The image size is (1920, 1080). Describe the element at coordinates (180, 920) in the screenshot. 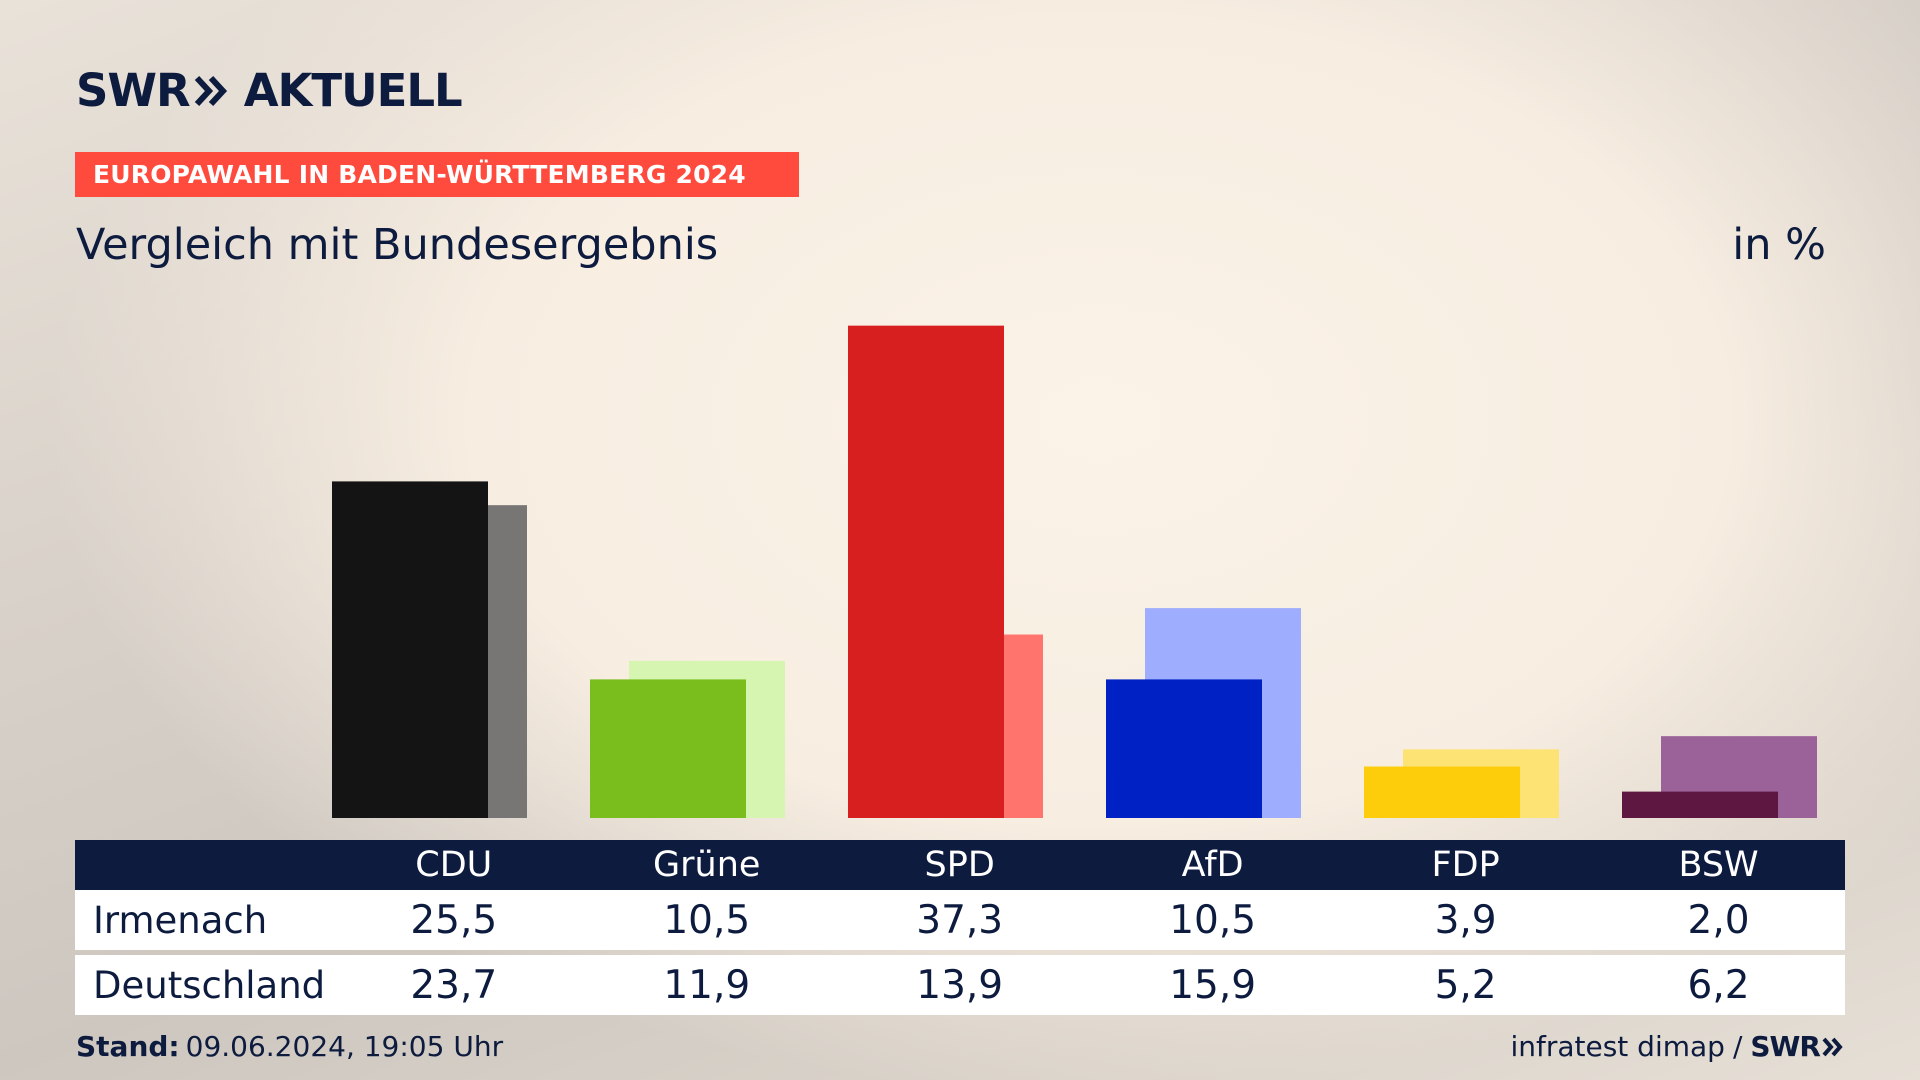

I see `row-label: Irmenach` at that location.